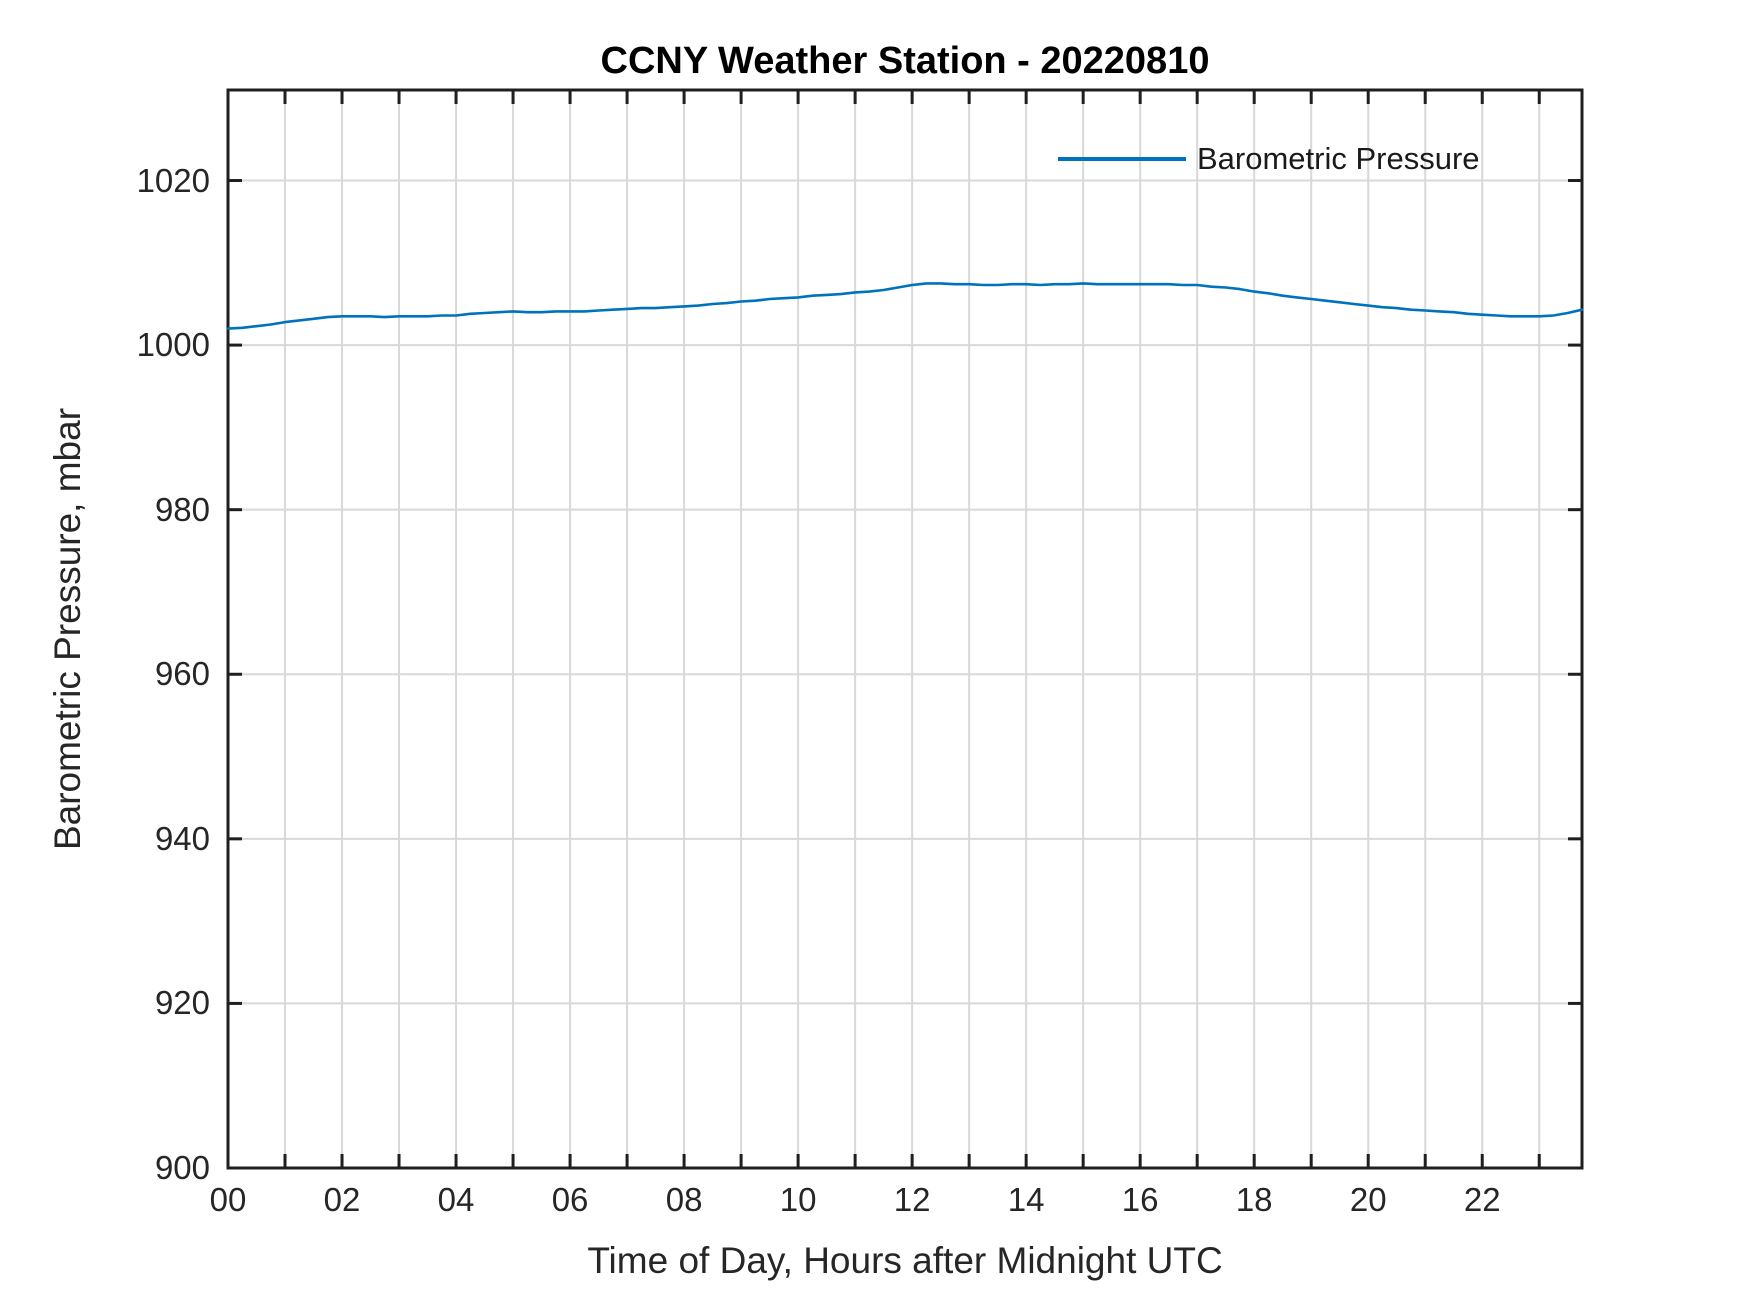 The width and height of the screenshot is (1750, 1313). What do you see at coordinates (182, 1167) in the screenshot?
I see `y-tick-label: 900` at bounding box center [182, 1167].